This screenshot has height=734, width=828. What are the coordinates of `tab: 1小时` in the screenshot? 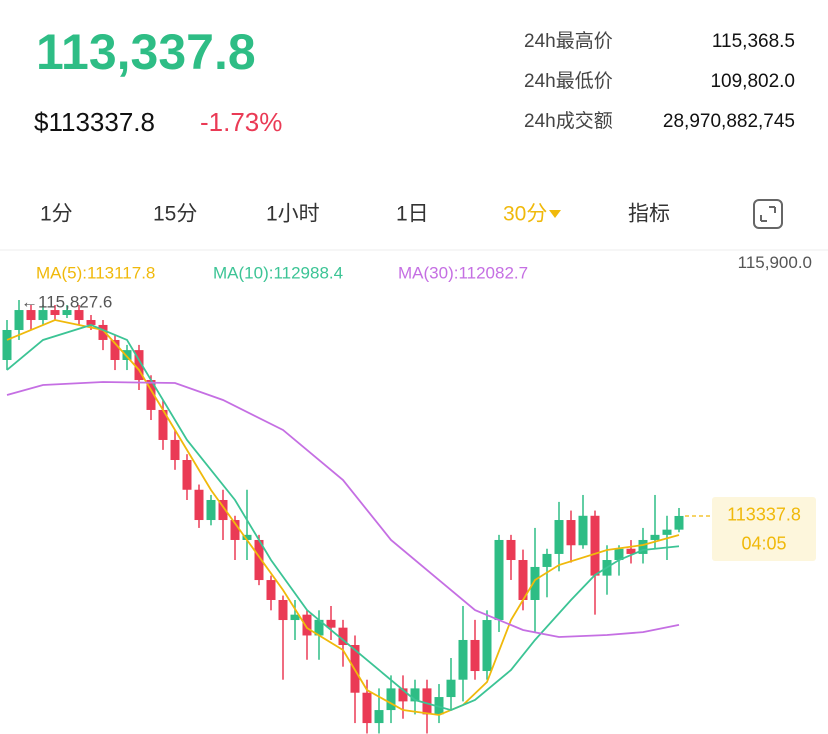 It's located at (293, 214).